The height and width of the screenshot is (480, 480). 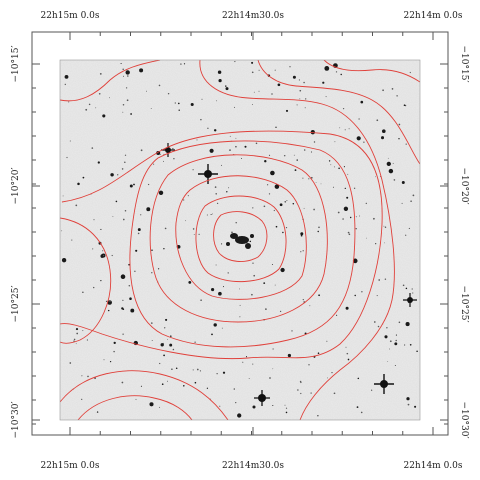 I want to click on central-galaxy-cluster, so click(x=240, y=241).